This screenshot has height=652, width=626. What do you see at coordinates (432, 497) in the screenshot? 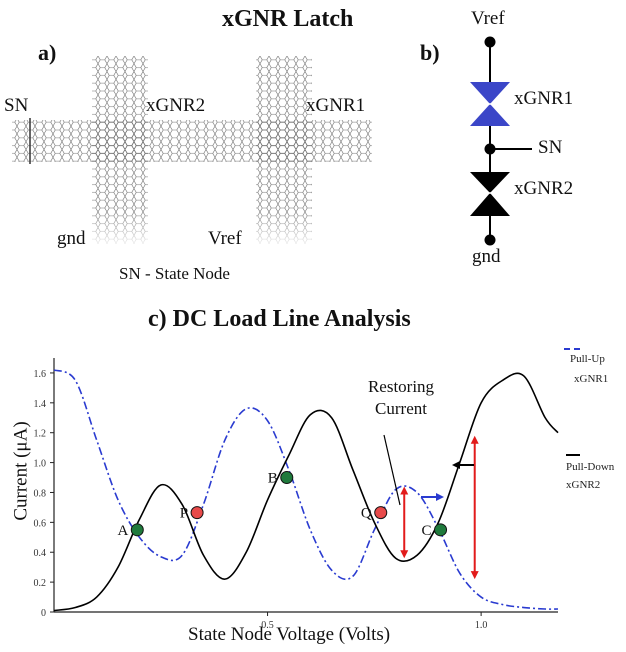
I see `blue-direction-arrow` at bounding box center [432, 497].